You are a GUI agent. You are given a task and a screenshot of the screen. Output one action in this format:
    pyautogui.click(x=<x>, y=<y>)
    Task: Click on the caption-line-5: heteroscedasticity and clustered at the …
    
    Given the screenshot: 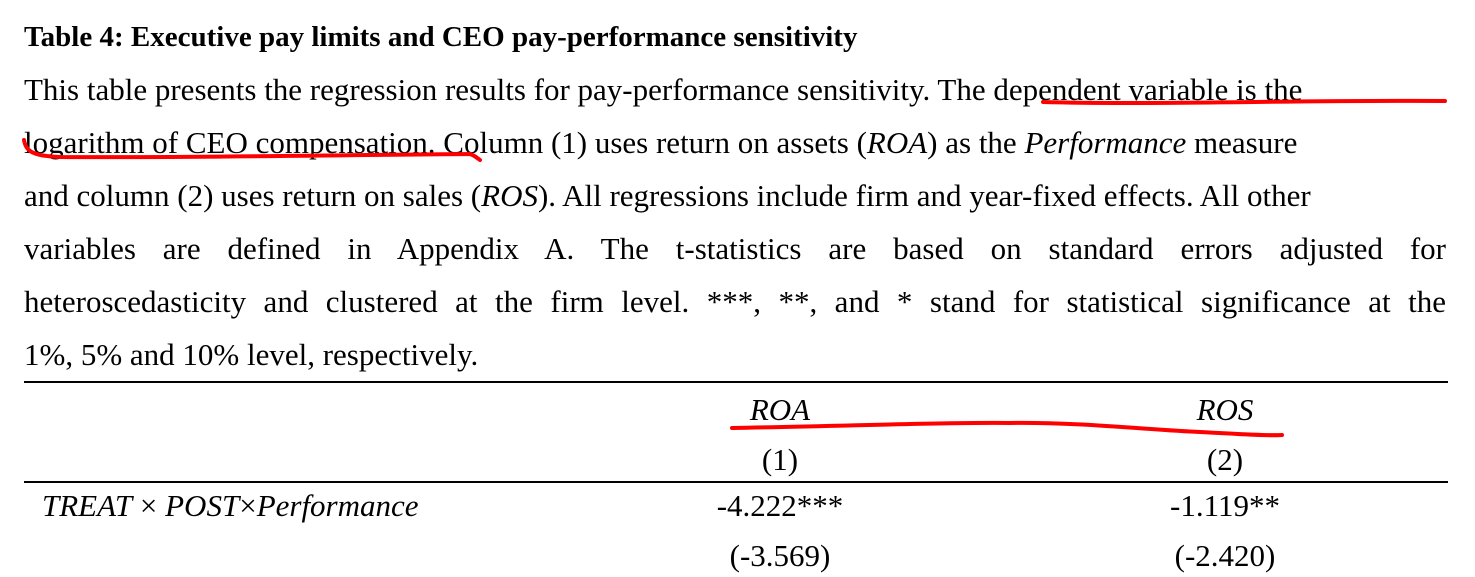 What is the action you would take?
    pyautogui.click(x=735, y=301)
    